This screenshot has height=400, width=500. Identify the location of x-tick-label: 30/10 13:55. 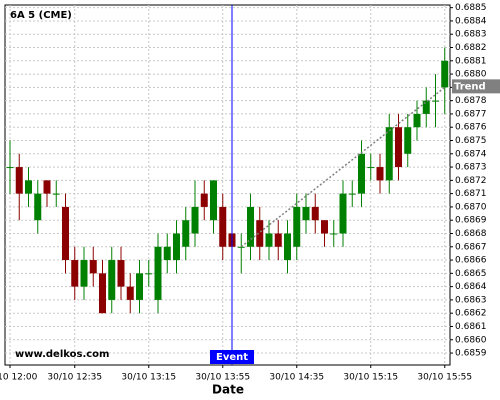
(222, 378).